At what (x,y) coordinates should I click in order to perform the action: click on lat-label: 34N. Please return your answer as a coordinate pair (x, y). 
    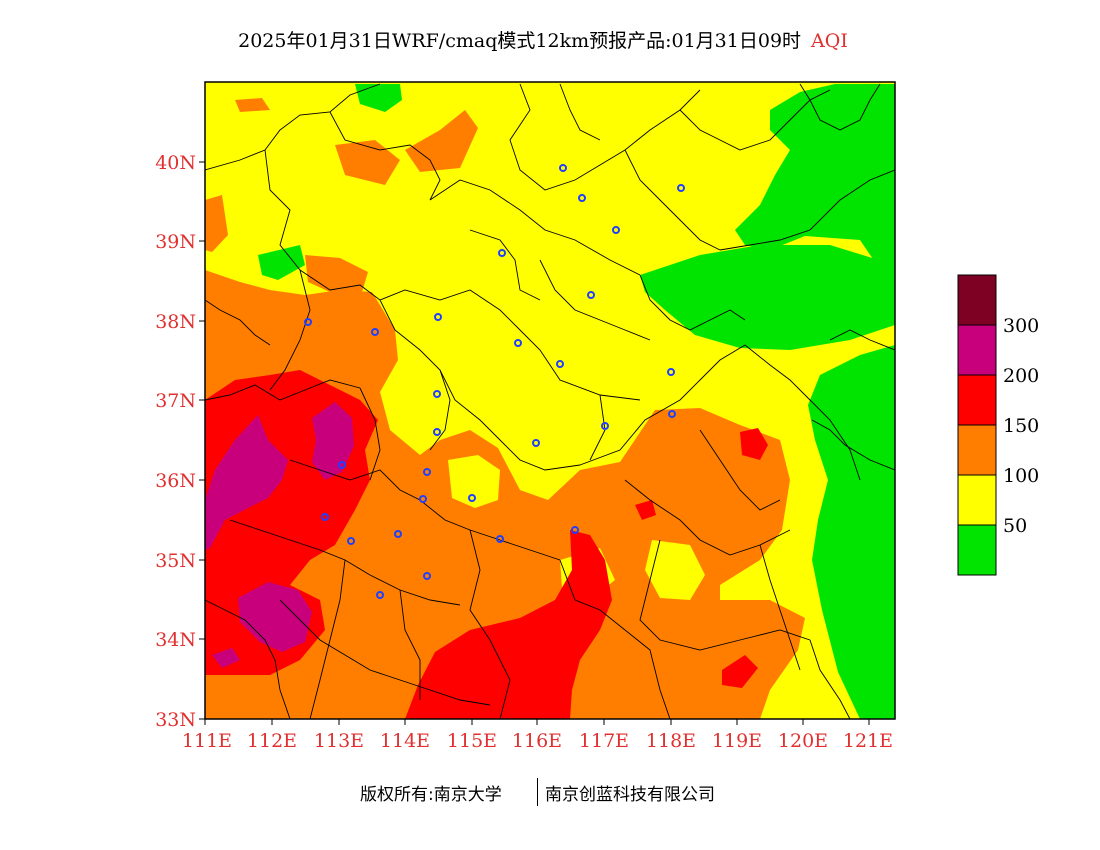
    Looking at the image, I should click on (175, 640).